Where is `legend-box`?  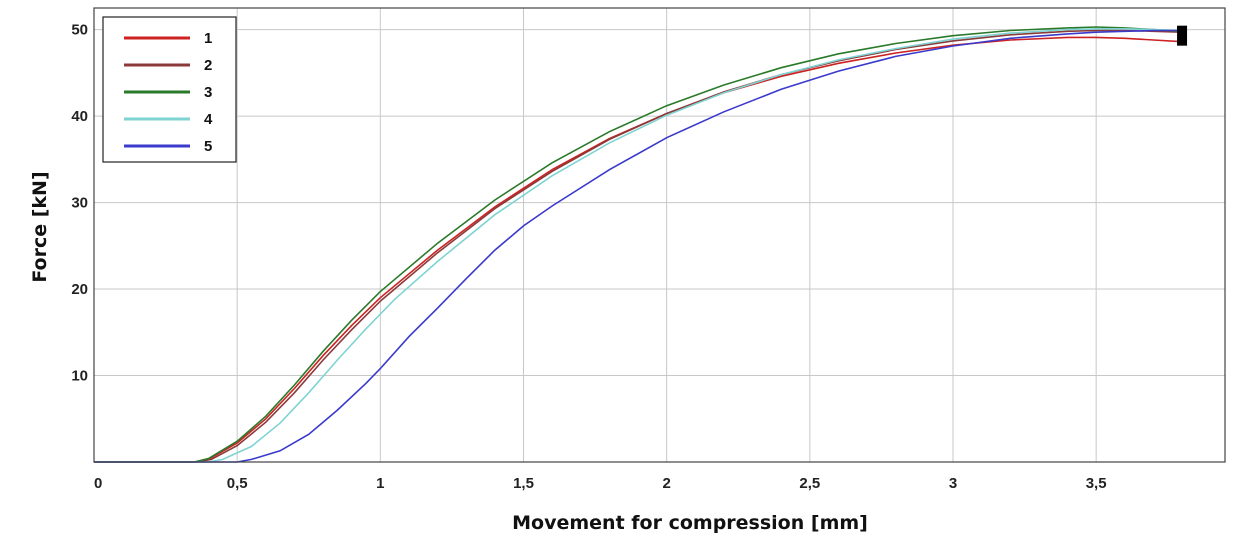 legend-box is located at coordinates (169, 89).